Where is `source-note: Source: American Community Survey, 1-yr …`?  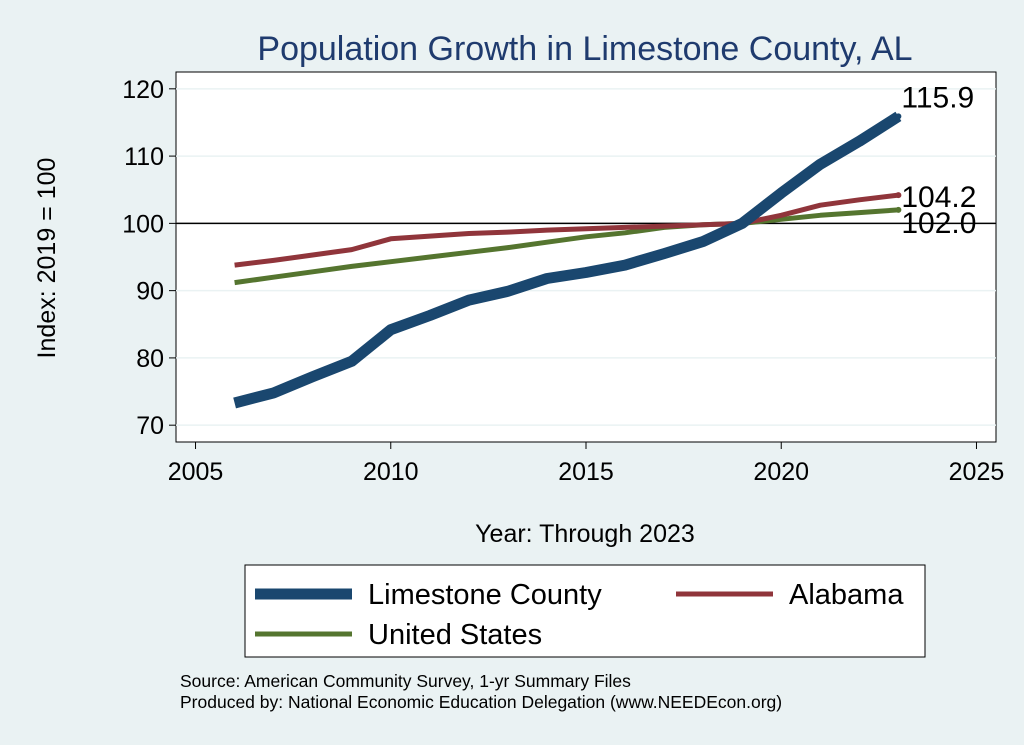
source-note: Source: American Community Survey, 1-yr … is located at coordinates (405, 681).